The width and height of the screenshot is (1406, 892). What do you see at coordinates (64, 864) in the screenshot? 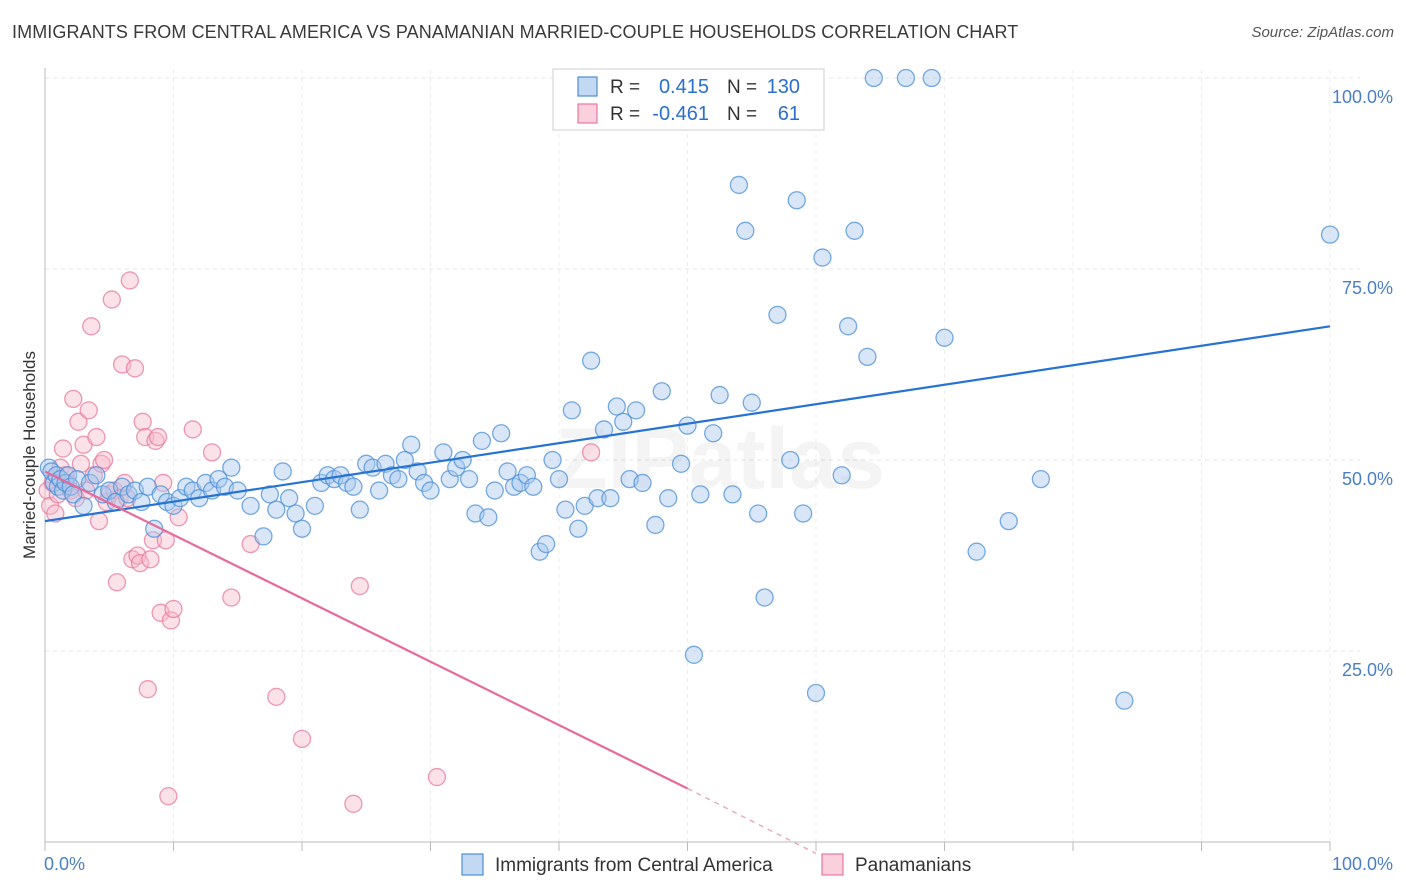
I see `x-tick-label: 0.0%` at bounding box center [64, 864].